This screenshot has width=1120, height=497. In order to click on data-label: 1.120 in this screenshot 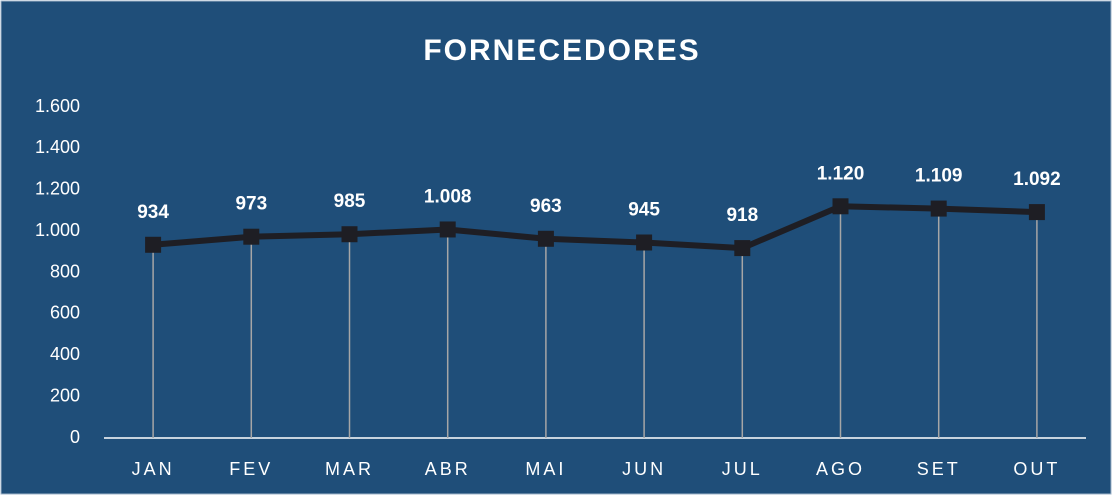, I will do `click(841, 173)`.